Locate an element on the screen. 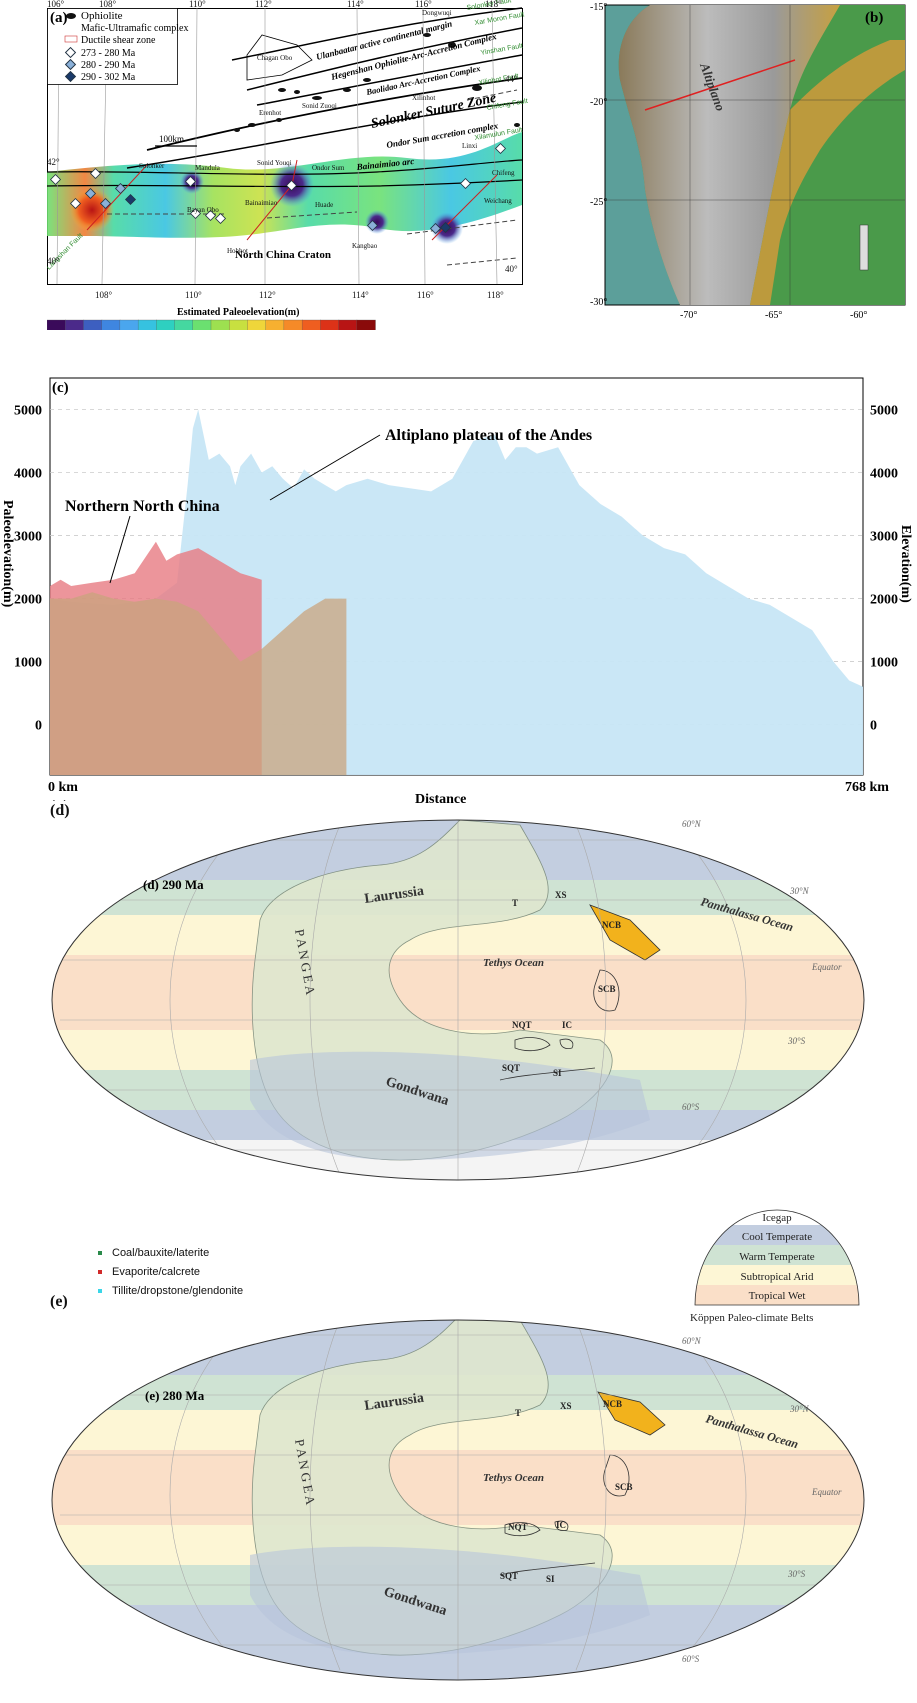 This screenshot has height=1703, width=917. ophiolite-icon is located at coordinates (71, 16).